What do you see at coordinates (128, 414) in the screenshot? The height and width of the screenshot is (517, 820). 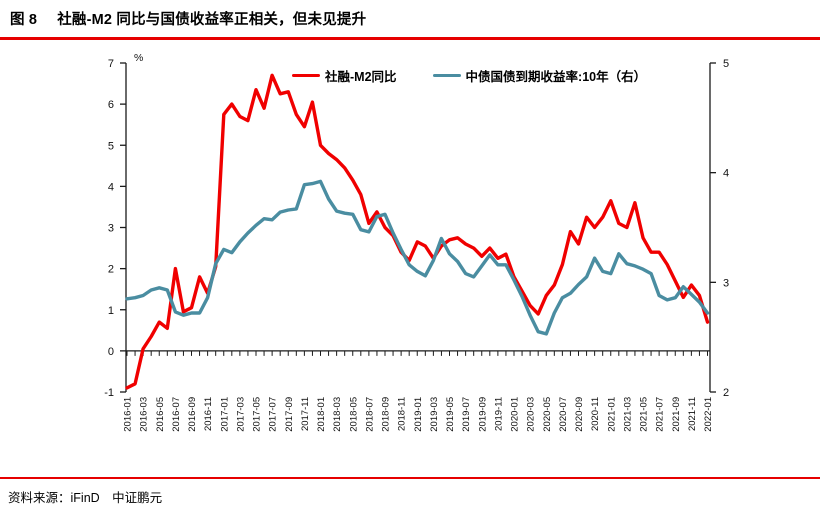 I see `x-axis-tick-label: 2016-01` at bounding box center [128, 414].